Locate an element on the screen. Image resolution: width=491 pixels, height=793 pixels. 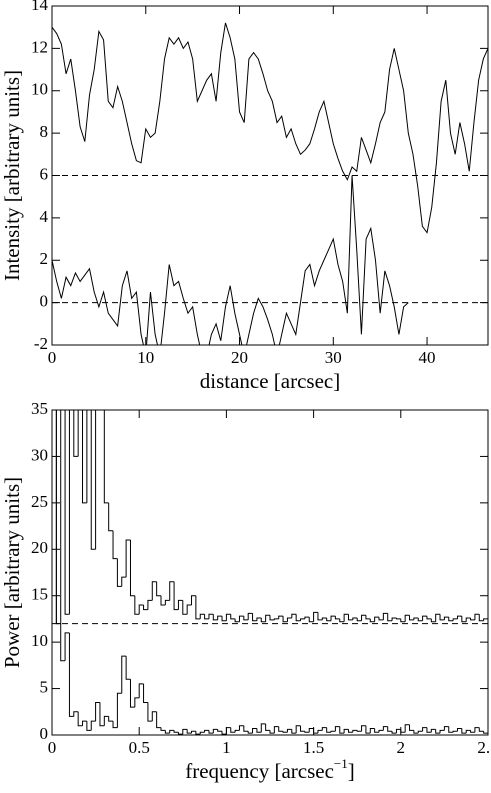
y-tick-label: 14 is located at coordinates (40, 7).